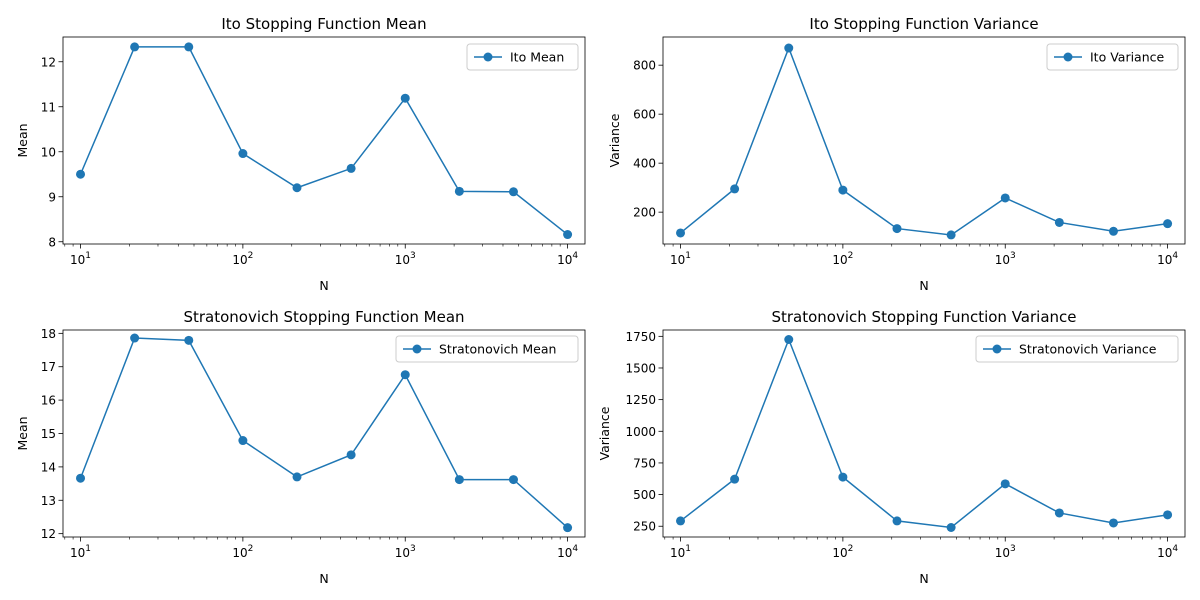 The width and height of the screenshot is (1200, 600). Describe the element at coordinates (497, 349) in the screenshot. I see `legend-label: Stratonovich Mean` at that location.